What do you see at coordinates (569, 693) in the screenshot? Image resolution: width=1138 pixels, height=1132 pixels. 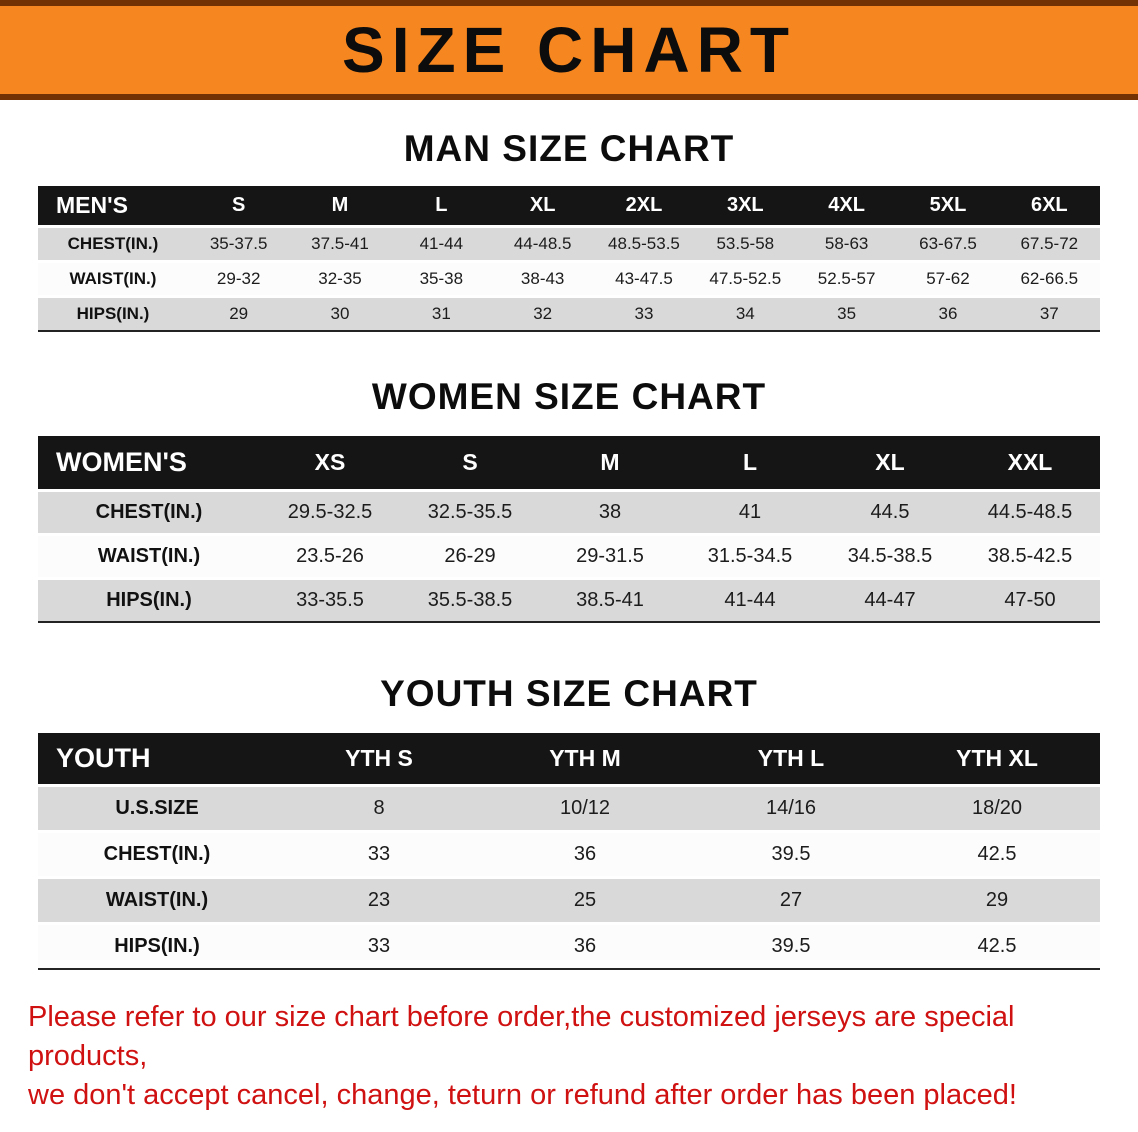 I see `youth-section-heading: YOUTH SIZE CHART` at bounding box center [569, 693].